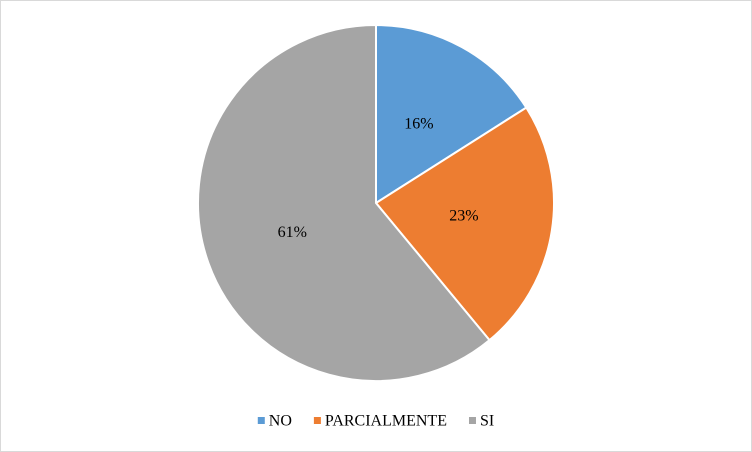 The image size is (752, 452). I want to click on legend-label: PARCIALMENTE, so click(386, 421).